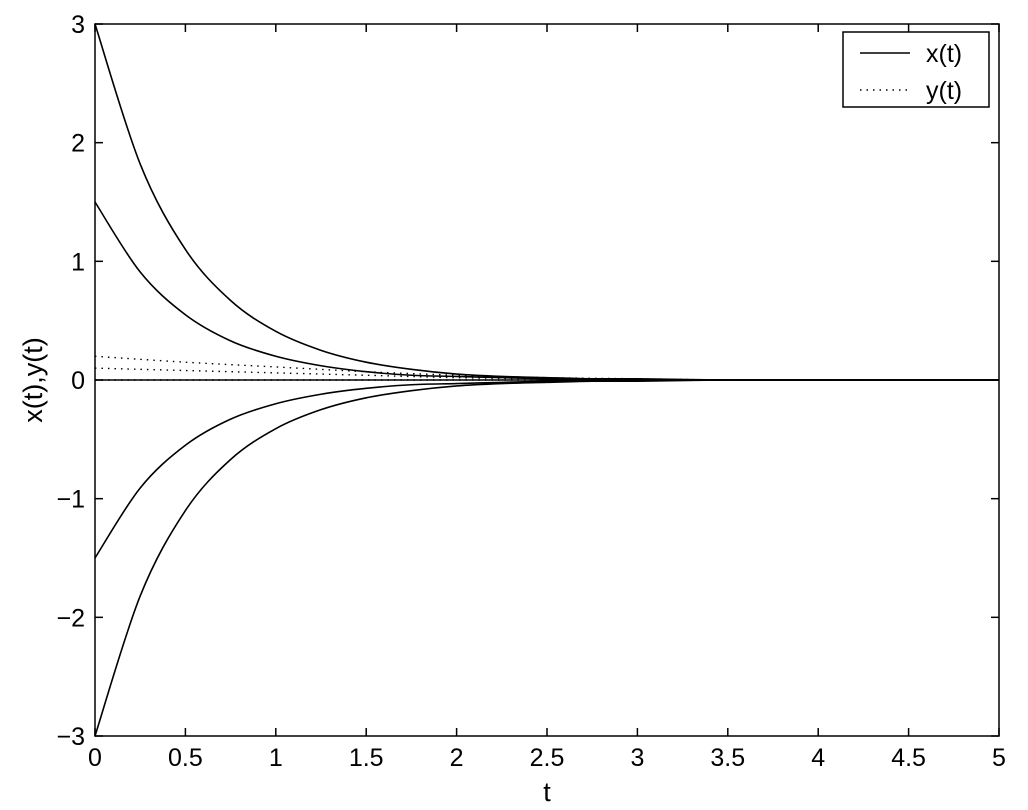 This screenshot has height=810, width=1028. What do you see at coordinates (33, 379) in the screenshot?
I see `y-axis-label: x(t),y(t)` at bounding box center [33, 379].